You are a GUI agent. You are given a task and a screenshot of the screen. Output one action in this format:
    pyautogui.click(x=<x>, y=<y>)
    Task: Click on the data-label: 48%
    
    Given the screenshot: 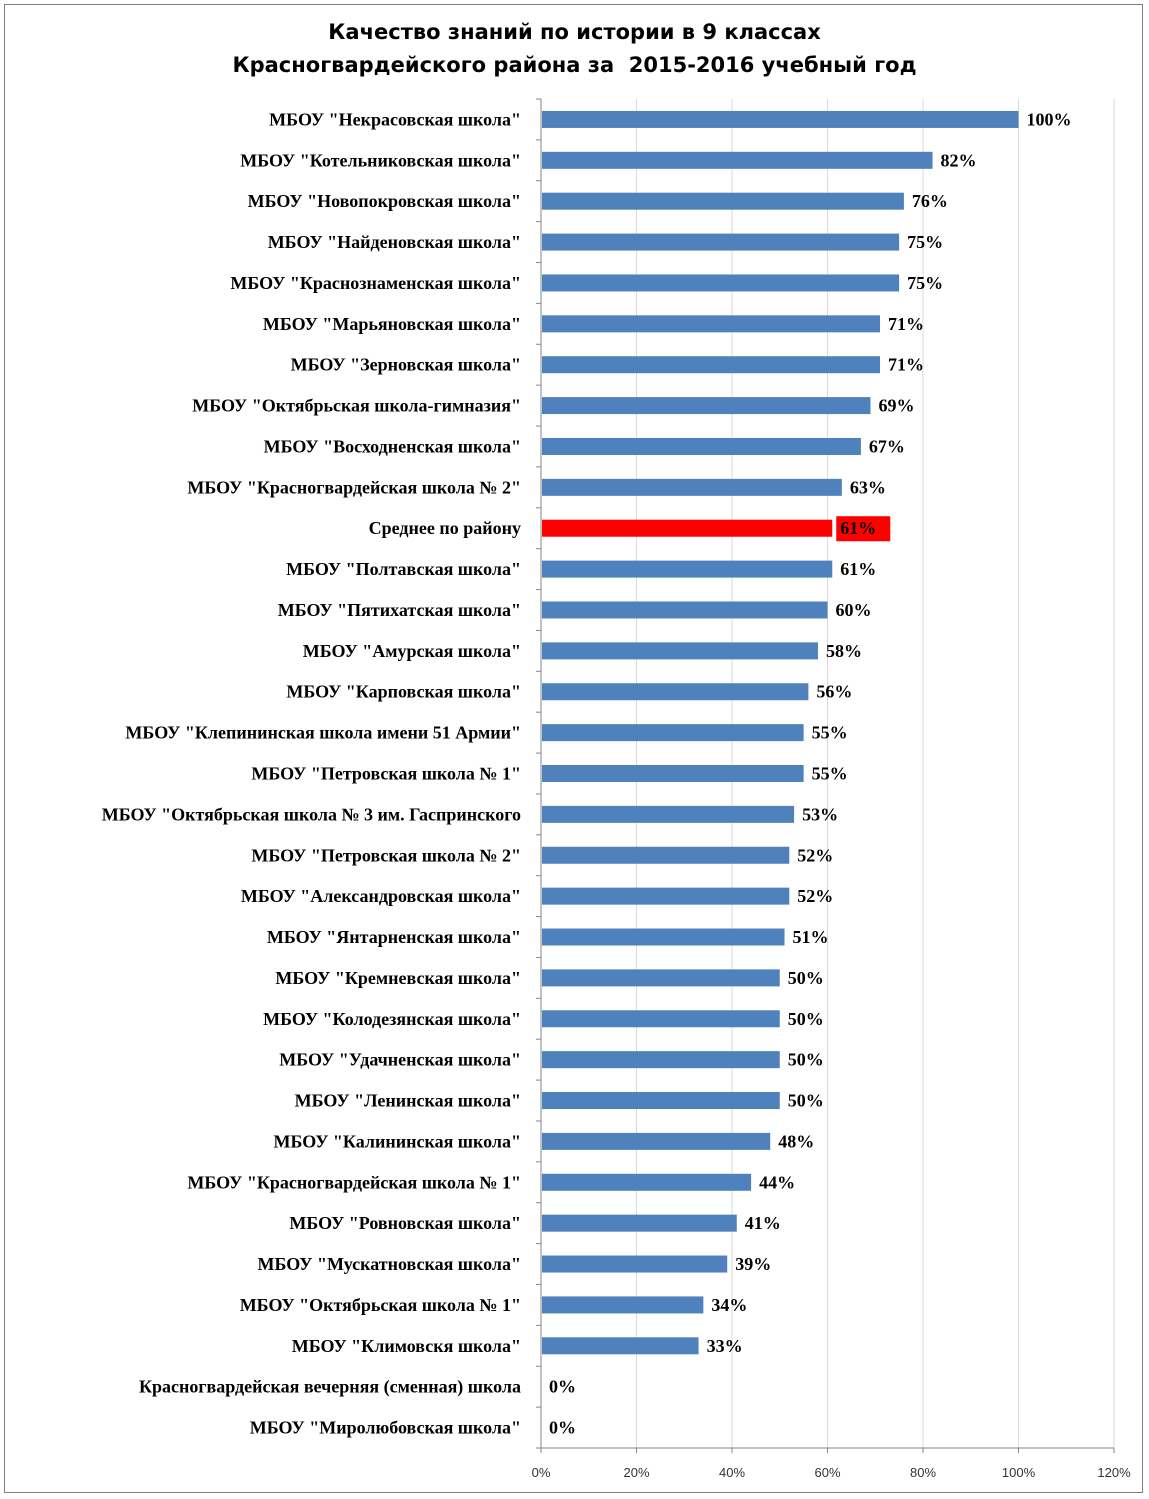 What is the action you would take?
    pyautogui.click(x=796, y=1141)
    